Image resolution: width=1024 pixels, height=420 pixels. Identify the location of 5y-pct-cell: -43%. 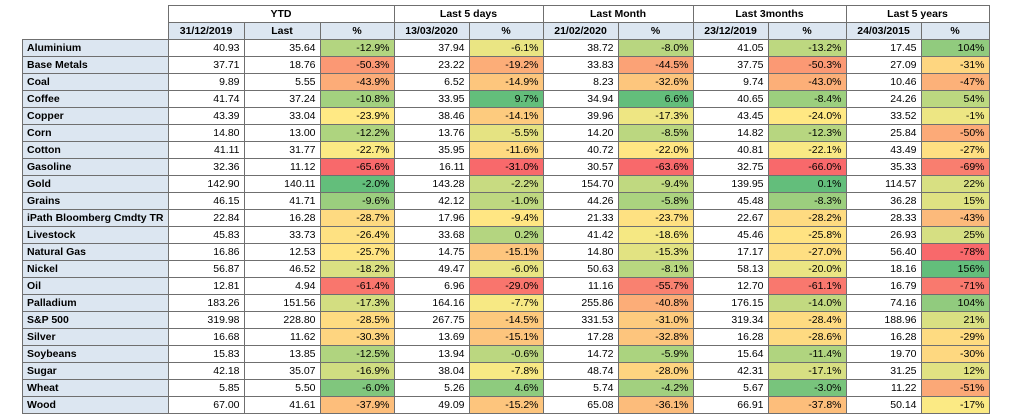
(955, 218).